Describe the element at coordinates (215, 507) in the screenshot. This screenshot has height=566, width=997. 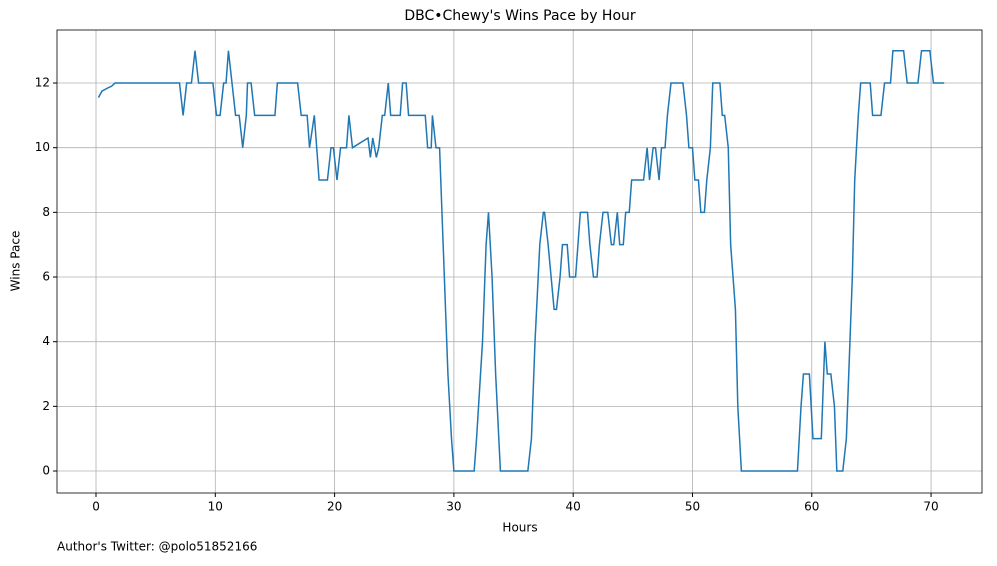
I see `x-tick-label: 10` at that location.